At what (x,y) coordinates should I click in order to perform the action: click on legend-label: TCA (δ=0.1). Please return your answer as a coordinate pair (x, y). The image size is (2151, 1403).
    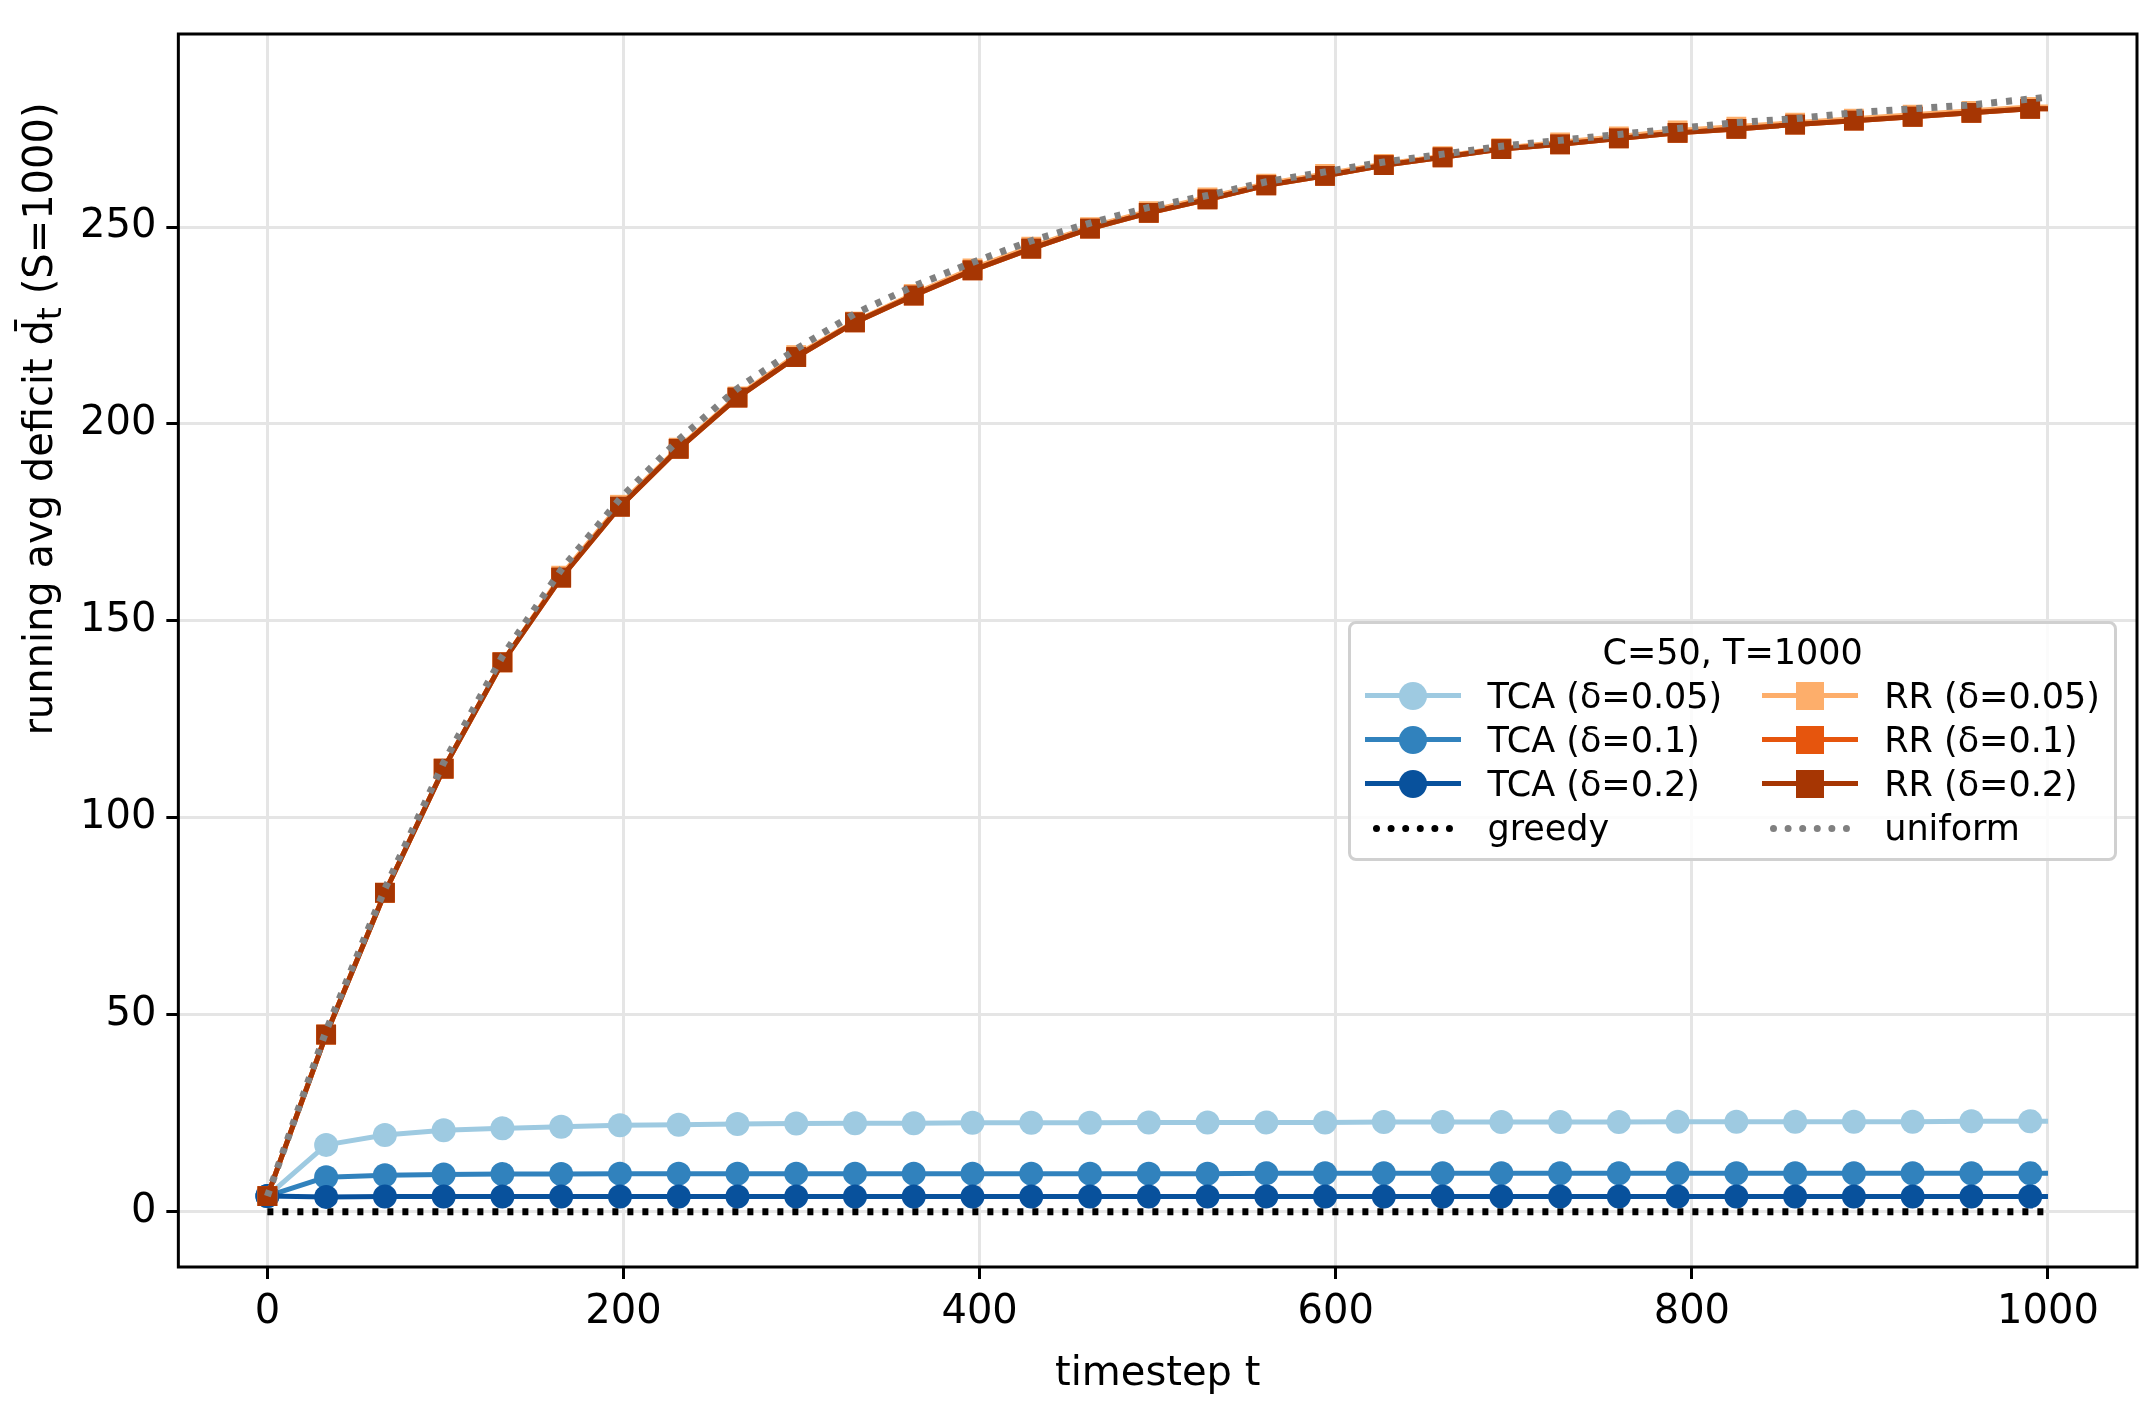
    Looking at the image, I should click on (1593, 739).